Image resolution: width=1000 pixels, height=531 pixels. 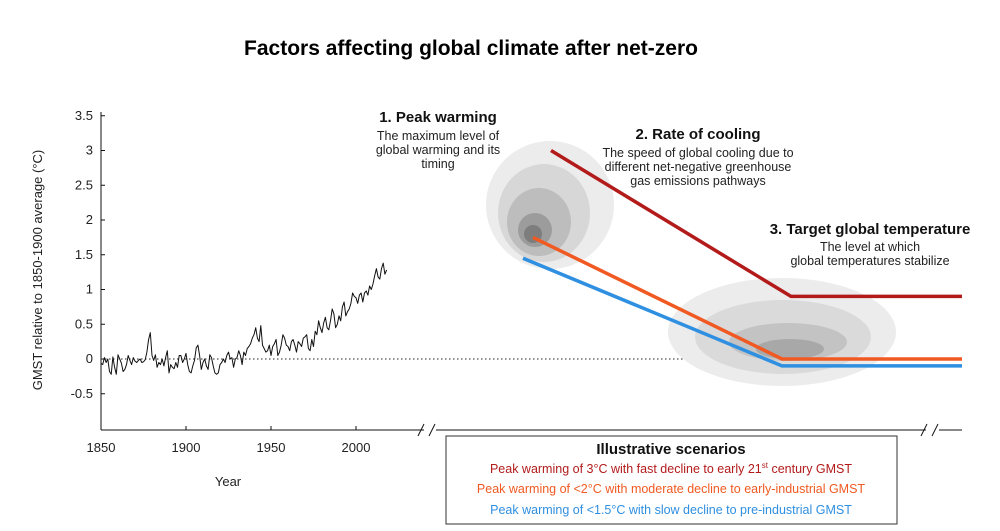 I want to click on y-tick-label: -0.5, so click(x=82, y=393).